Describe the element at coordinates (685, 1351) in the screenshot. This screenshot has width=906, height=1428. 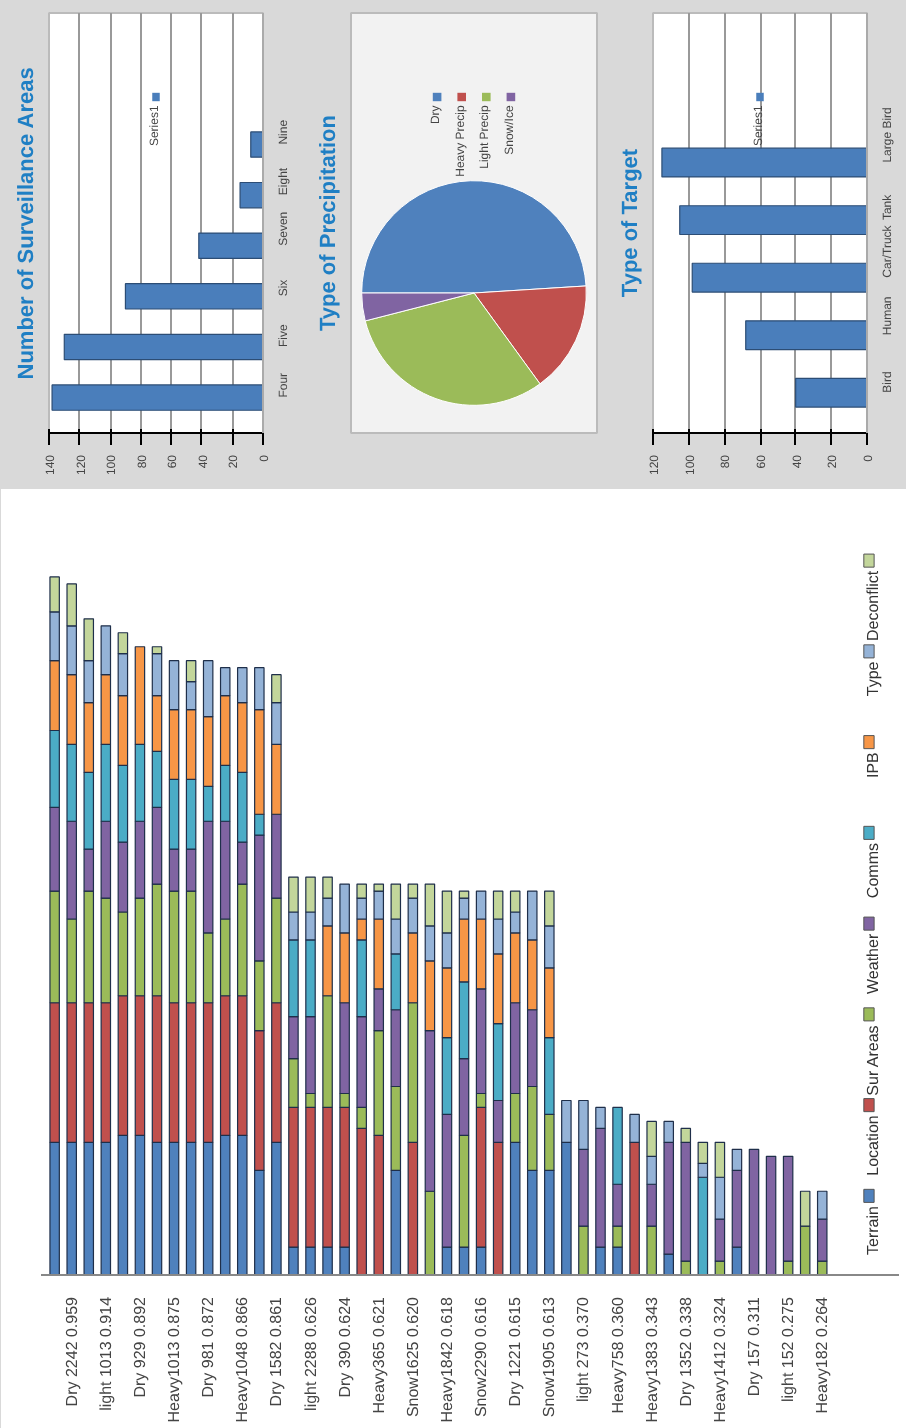
I see `x-tick-label: Dry 1352 0.338` at that location.